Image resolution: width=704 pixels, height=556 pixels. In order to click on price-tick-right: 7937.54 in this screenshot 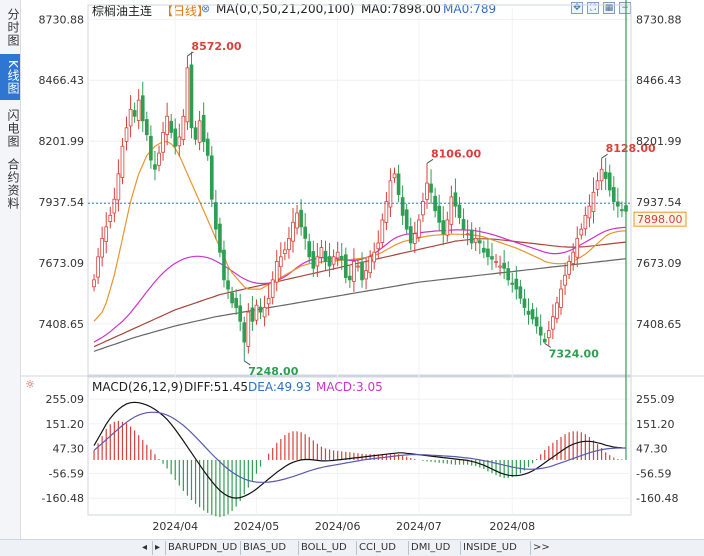, I will do `click(659, 202)`.